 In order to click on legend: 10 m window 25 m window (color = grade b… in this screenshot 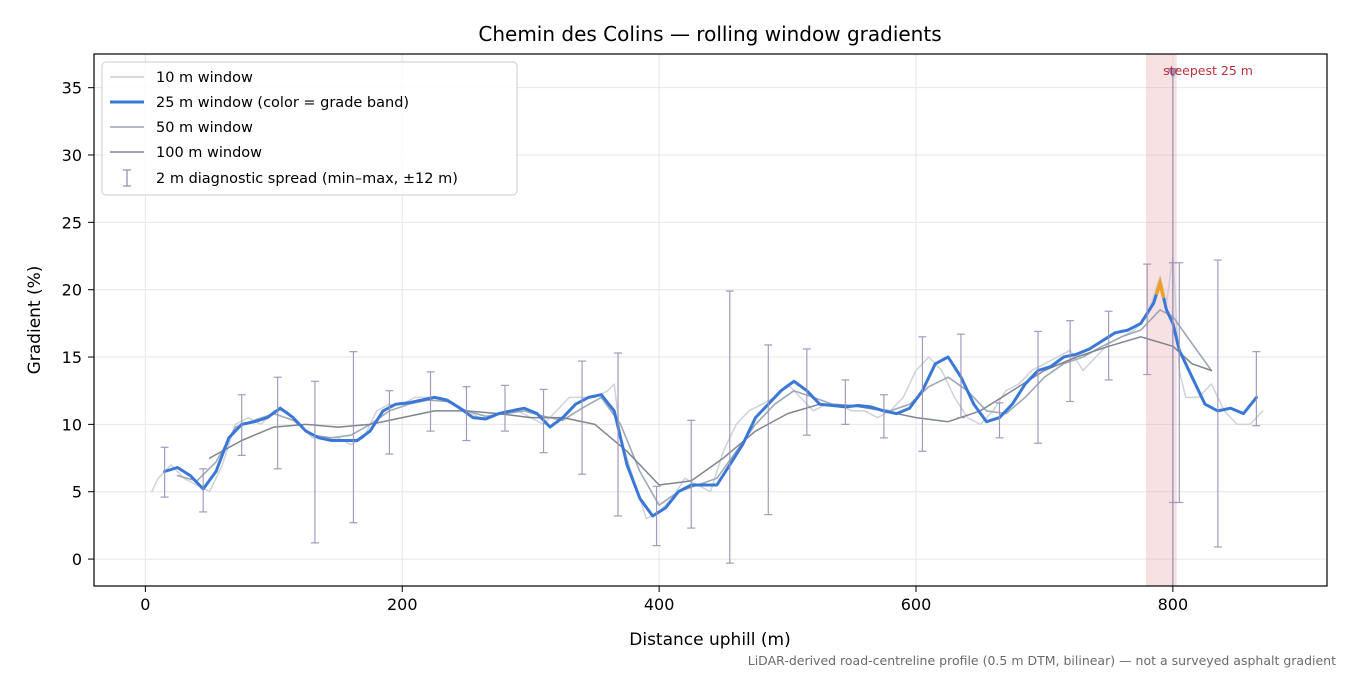, I will do `click(309, 128)`.